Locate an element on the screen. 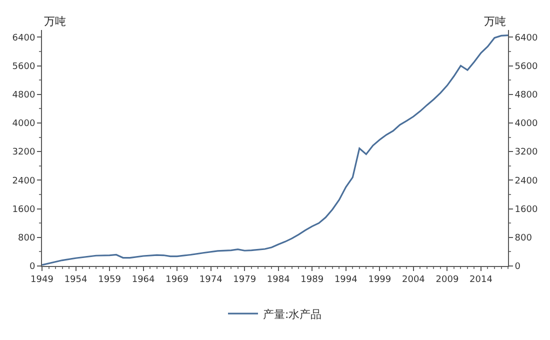 This screenshot has width=550, height=340. y2-axis-title: 万吨 is located at coordinates (495, 21).